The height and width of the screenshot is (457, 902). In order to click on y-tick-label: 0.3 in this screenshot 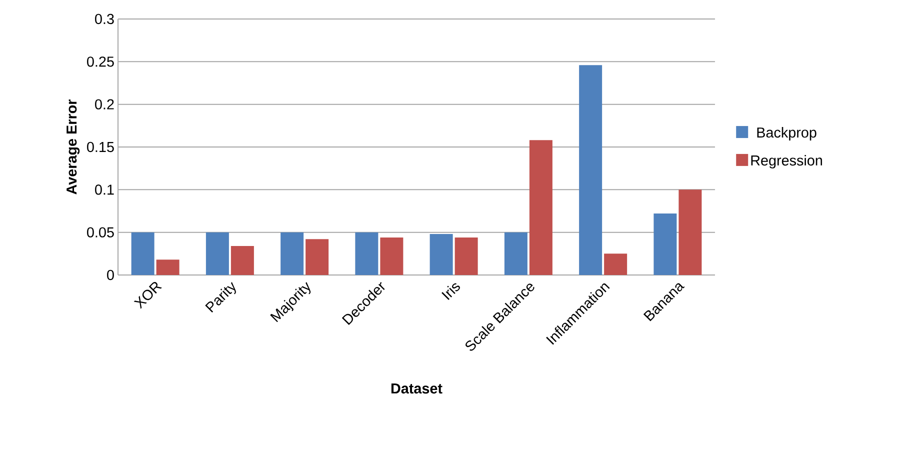, I will do `click(104, 19)`.